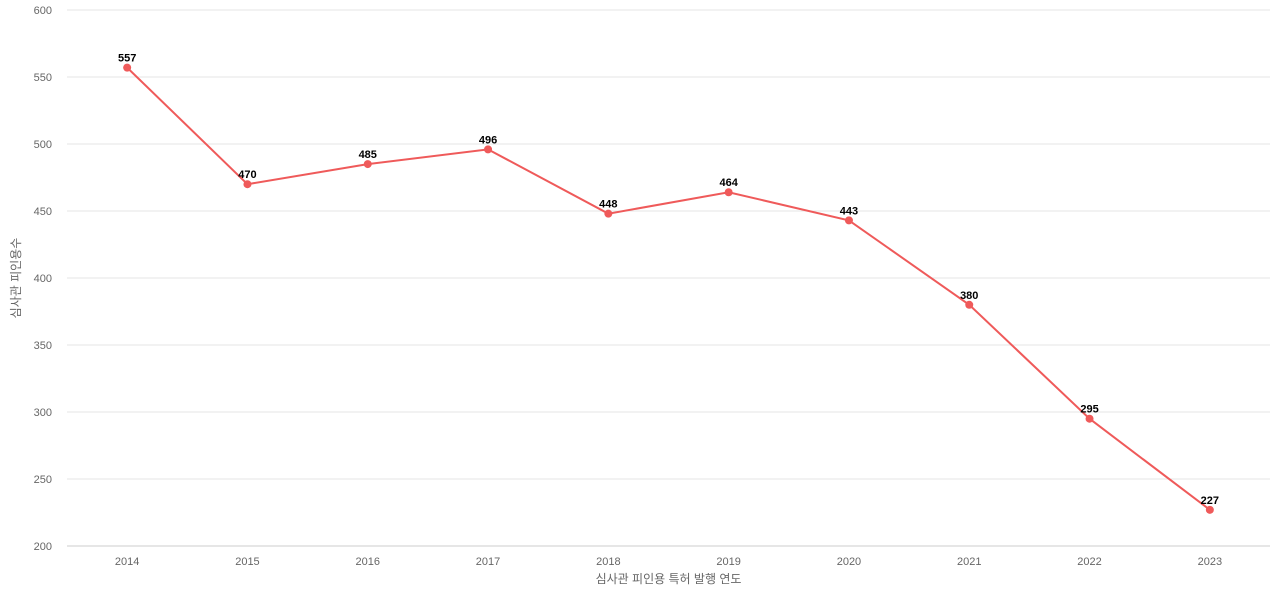 This screenshot has height=600, width=1280. What do you see at coordinates (43, 547) in the screenshot?
I see `y-tick-label: 200` at bounding box center [43, 547].